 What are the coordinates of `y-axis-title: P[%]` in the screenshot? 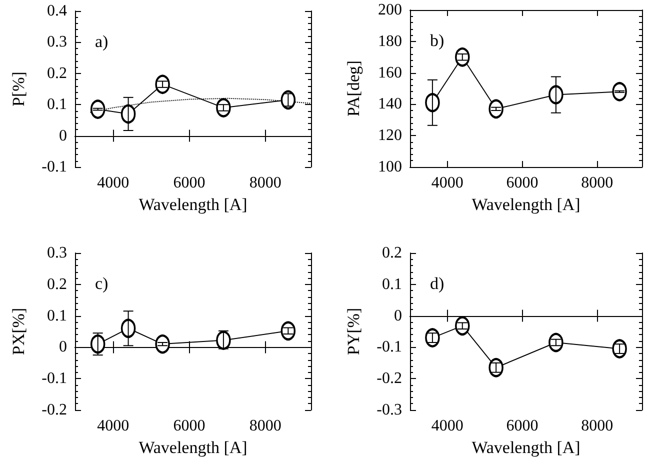 It's located at (18, 89).